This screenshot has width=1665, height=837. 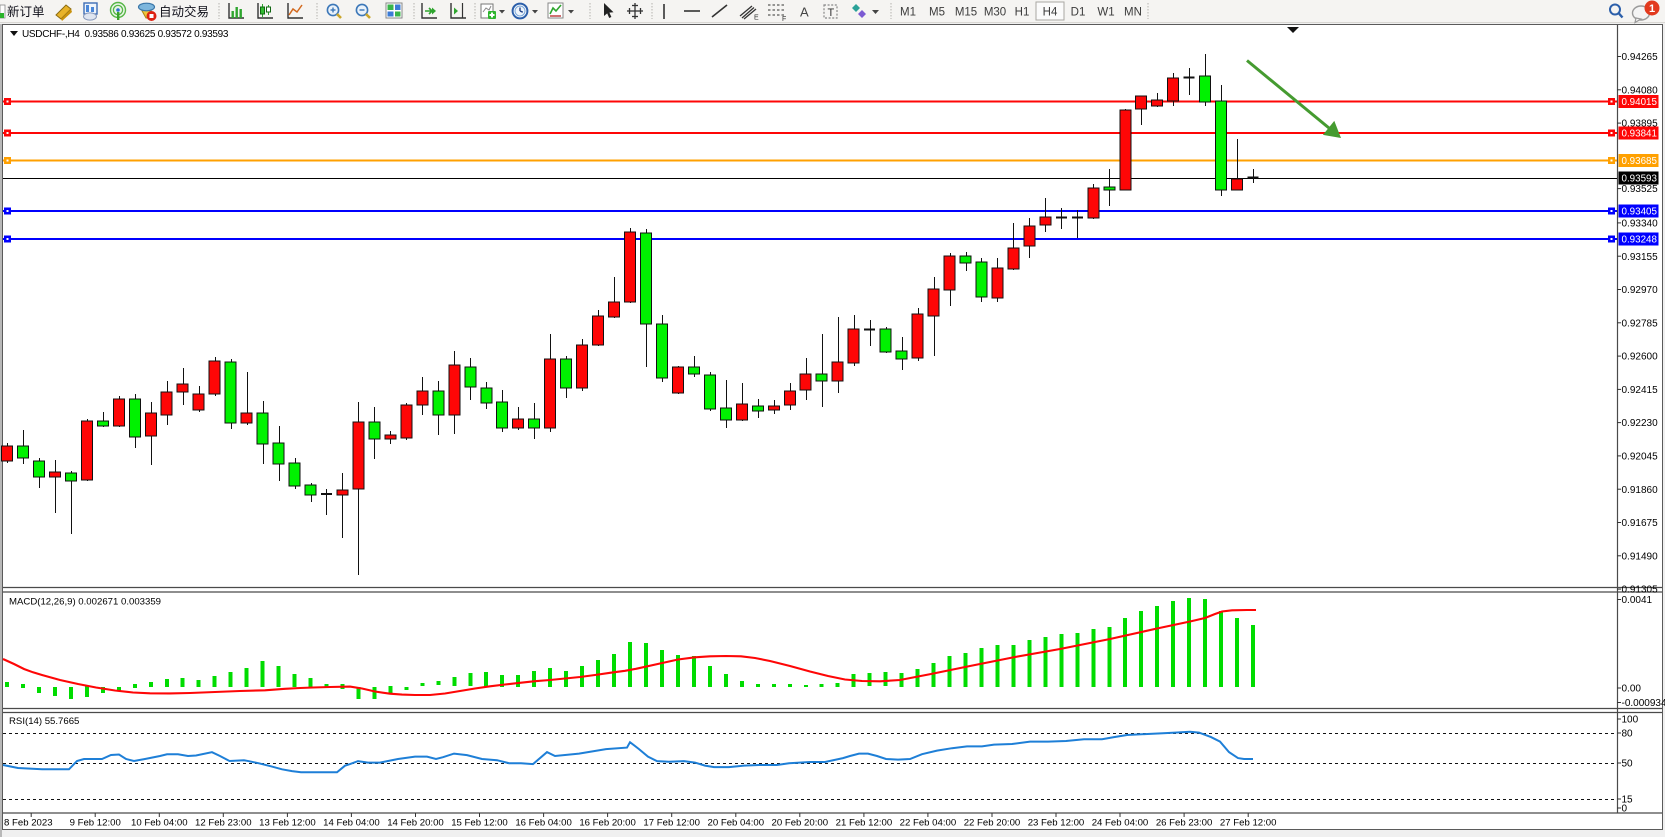 What do you see at coordinates (736, 823) in the screenshot?
I see `svg-text: 20 Feb 04:00` at bounding box center [736, 823].